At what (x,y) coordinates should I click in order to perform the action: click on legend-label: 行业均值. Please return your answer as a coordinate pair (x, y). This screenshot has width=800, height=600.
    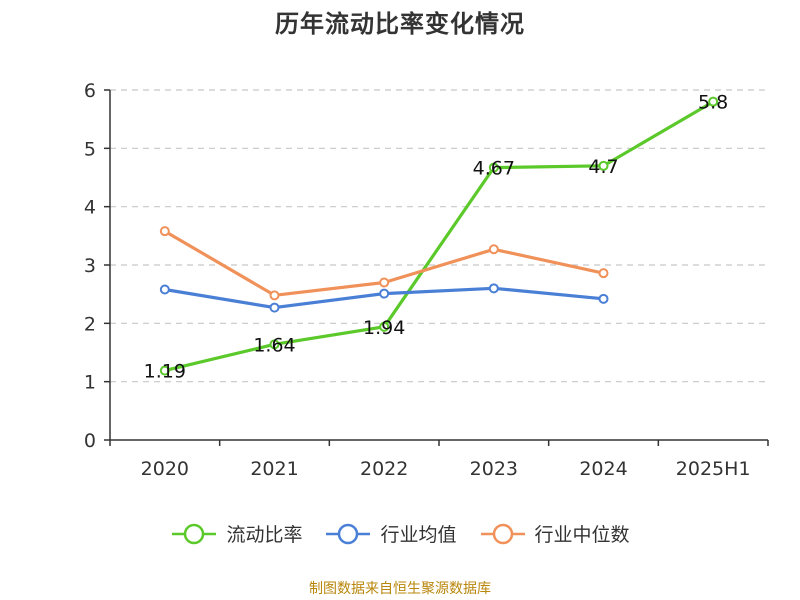
    Looking at the image, I should click on (418, 535).